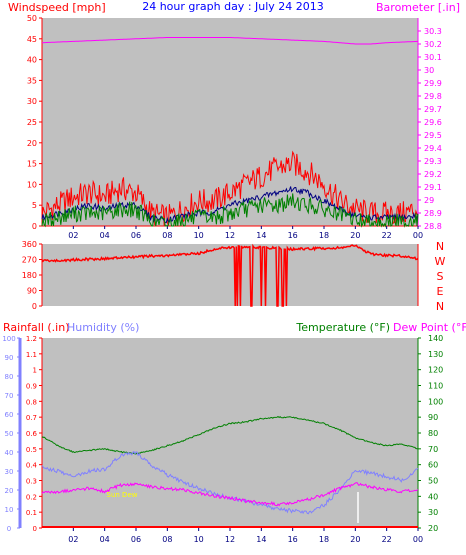  What do you see at coordinates (32, 60) in the screenshot?
I see `left-tick-label: 40` at bounding box center [32, 60].